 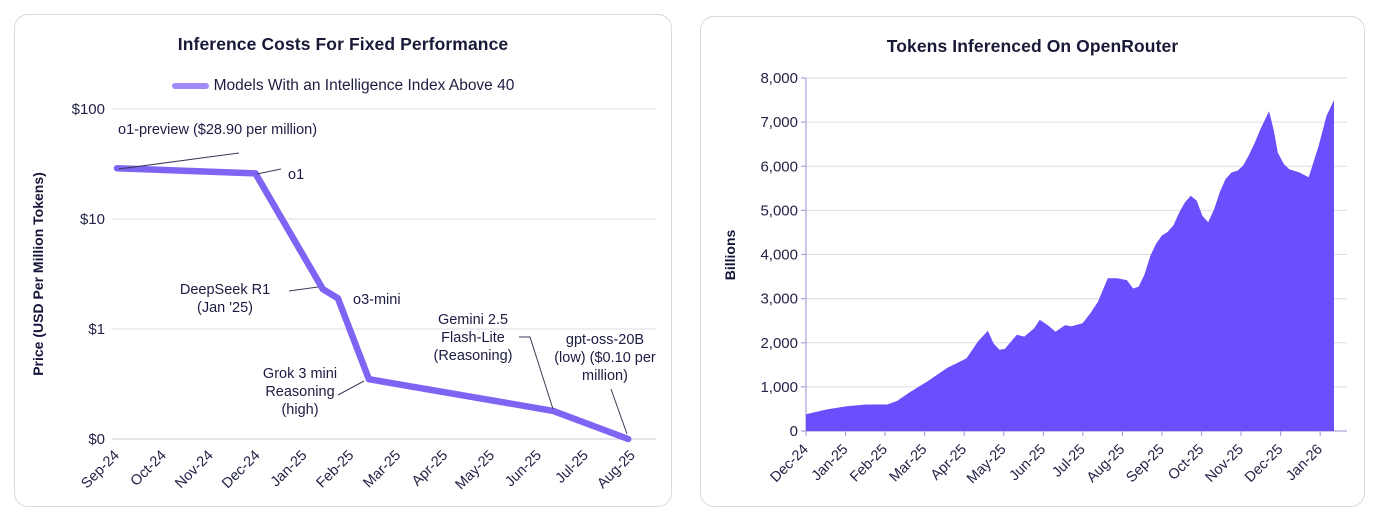 What do you see at coordinates (779, 78) in the screenshot?
I see `y-tick-label: 8,000` at bounding box center [779, 78].